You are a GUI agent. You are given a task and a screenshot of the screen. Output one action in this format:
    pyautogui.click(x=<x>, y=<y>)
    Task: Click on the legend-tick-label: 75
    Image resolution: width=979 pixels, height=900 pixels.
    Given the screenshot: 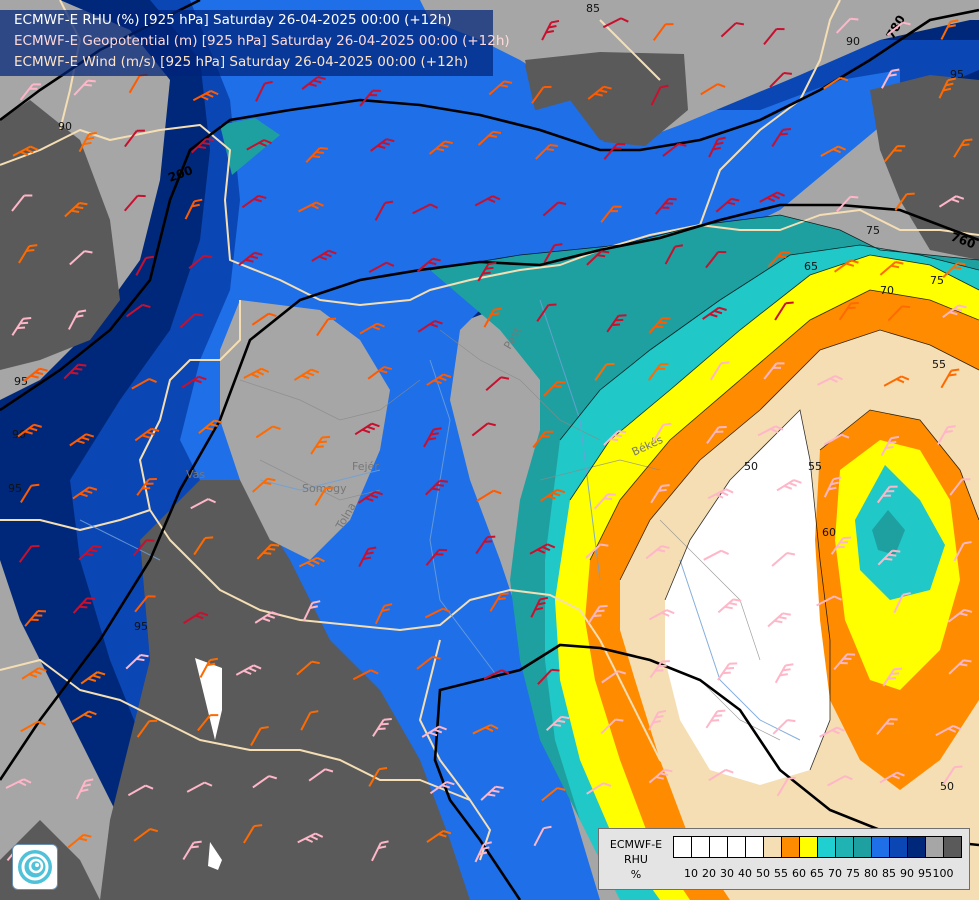 What is the action you would take?
    pyautogui.click(x=853, y=873)
    